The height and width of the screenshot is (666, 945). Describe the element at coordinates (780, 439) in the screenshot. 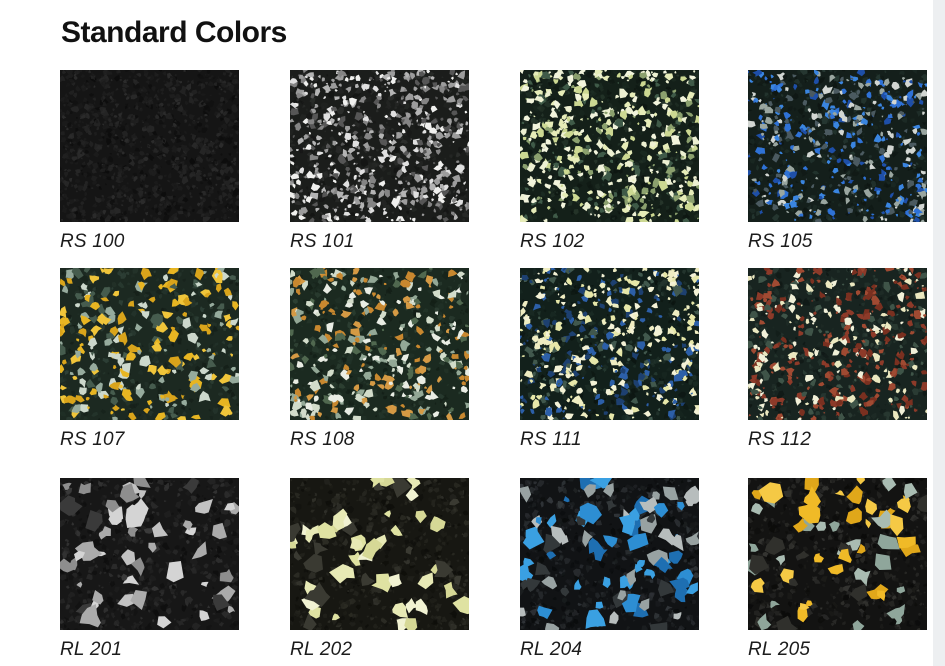

I see `swatch-label: RS 112` at that location.